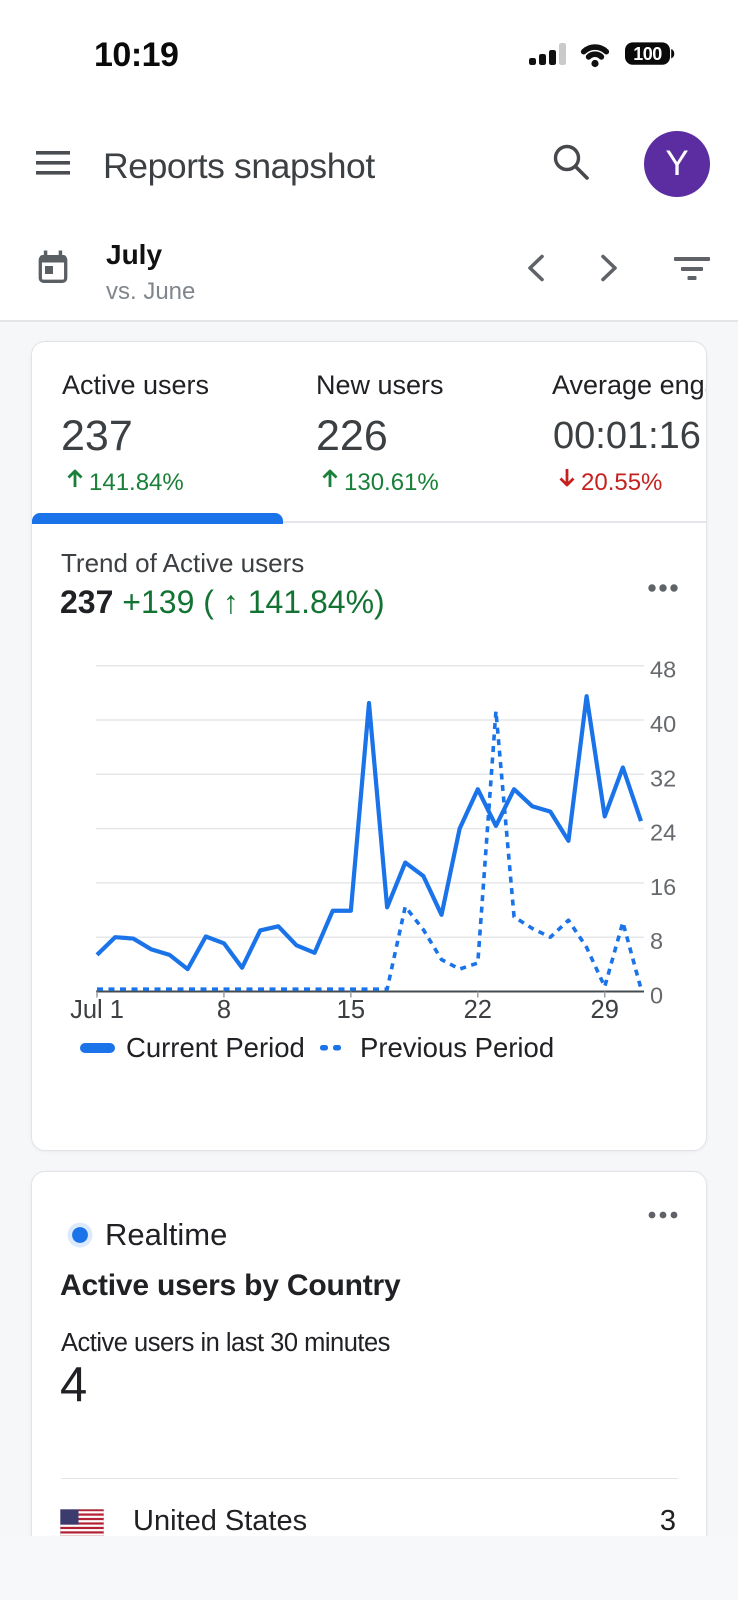 Image resolution: width=738 pixels, height=1600 pixels. What do you see at coordinates (605, 1010) in the screenshot?
I see `svg-text: 29` at bounding box center [605, 1010].